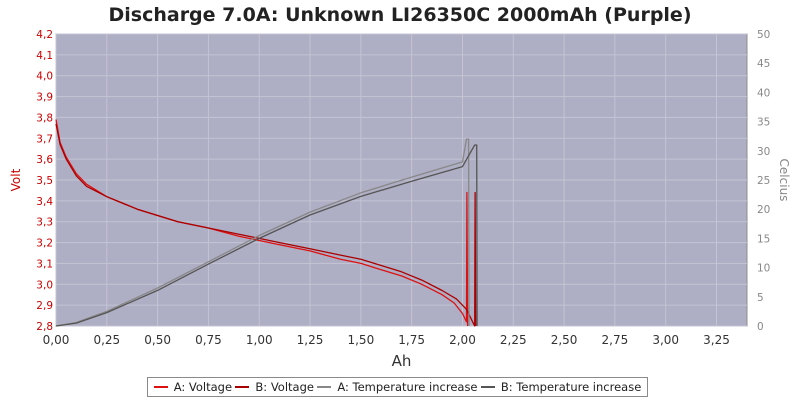 The image size is (800, 400). I want to click on x-tick-label: 1,25, so click(310, 340).